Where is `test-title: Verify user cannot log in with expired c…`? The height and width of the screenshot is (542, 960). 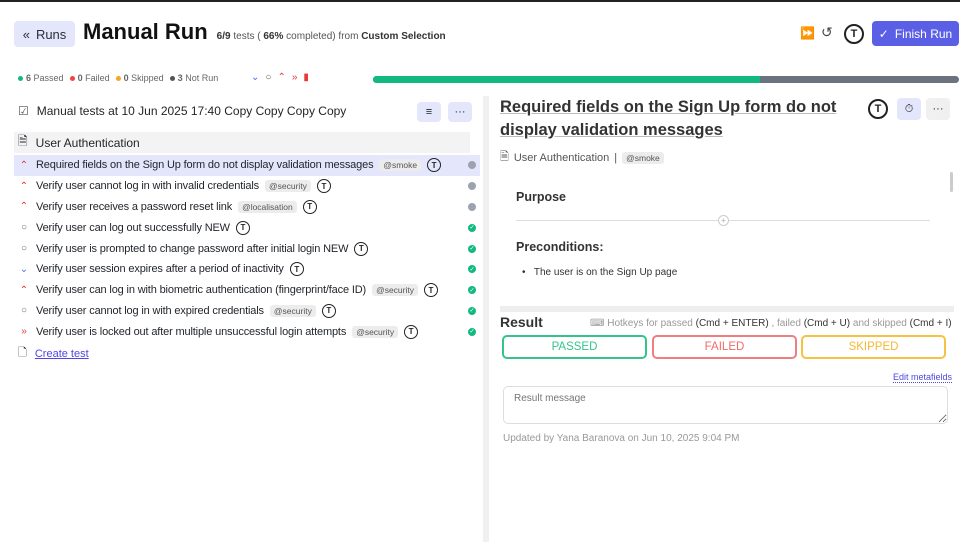 test-title: Verify user cannot log in with expired c… is located at coordinates (150, 310).